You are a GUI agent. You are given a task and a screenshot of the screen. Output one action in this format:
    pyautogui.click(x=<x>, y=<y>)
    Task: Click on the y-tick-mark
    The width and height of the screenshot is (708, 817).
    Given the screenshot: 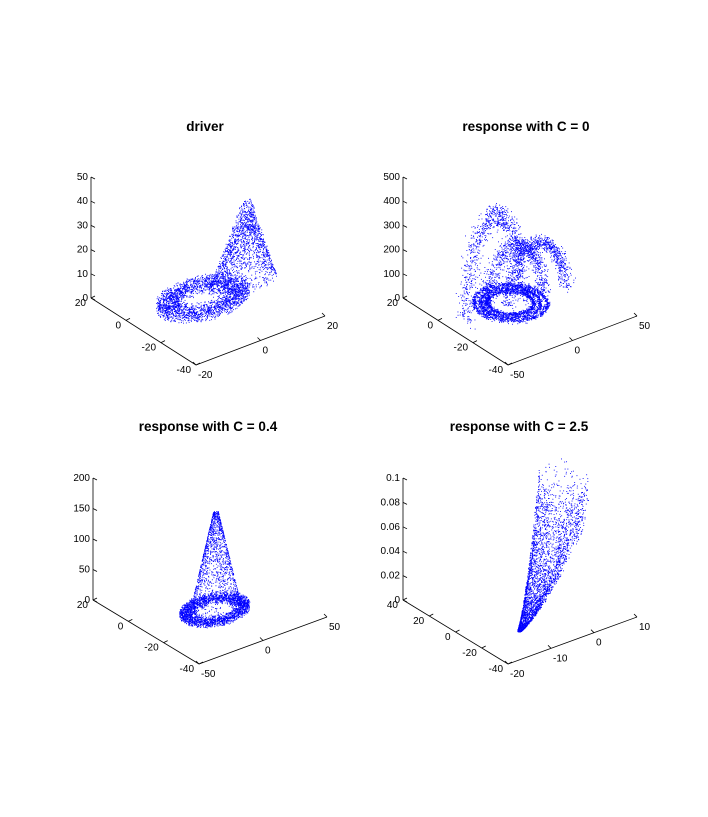 What is the action you would take?
    pyautogui.click(x=128, y=319)
    